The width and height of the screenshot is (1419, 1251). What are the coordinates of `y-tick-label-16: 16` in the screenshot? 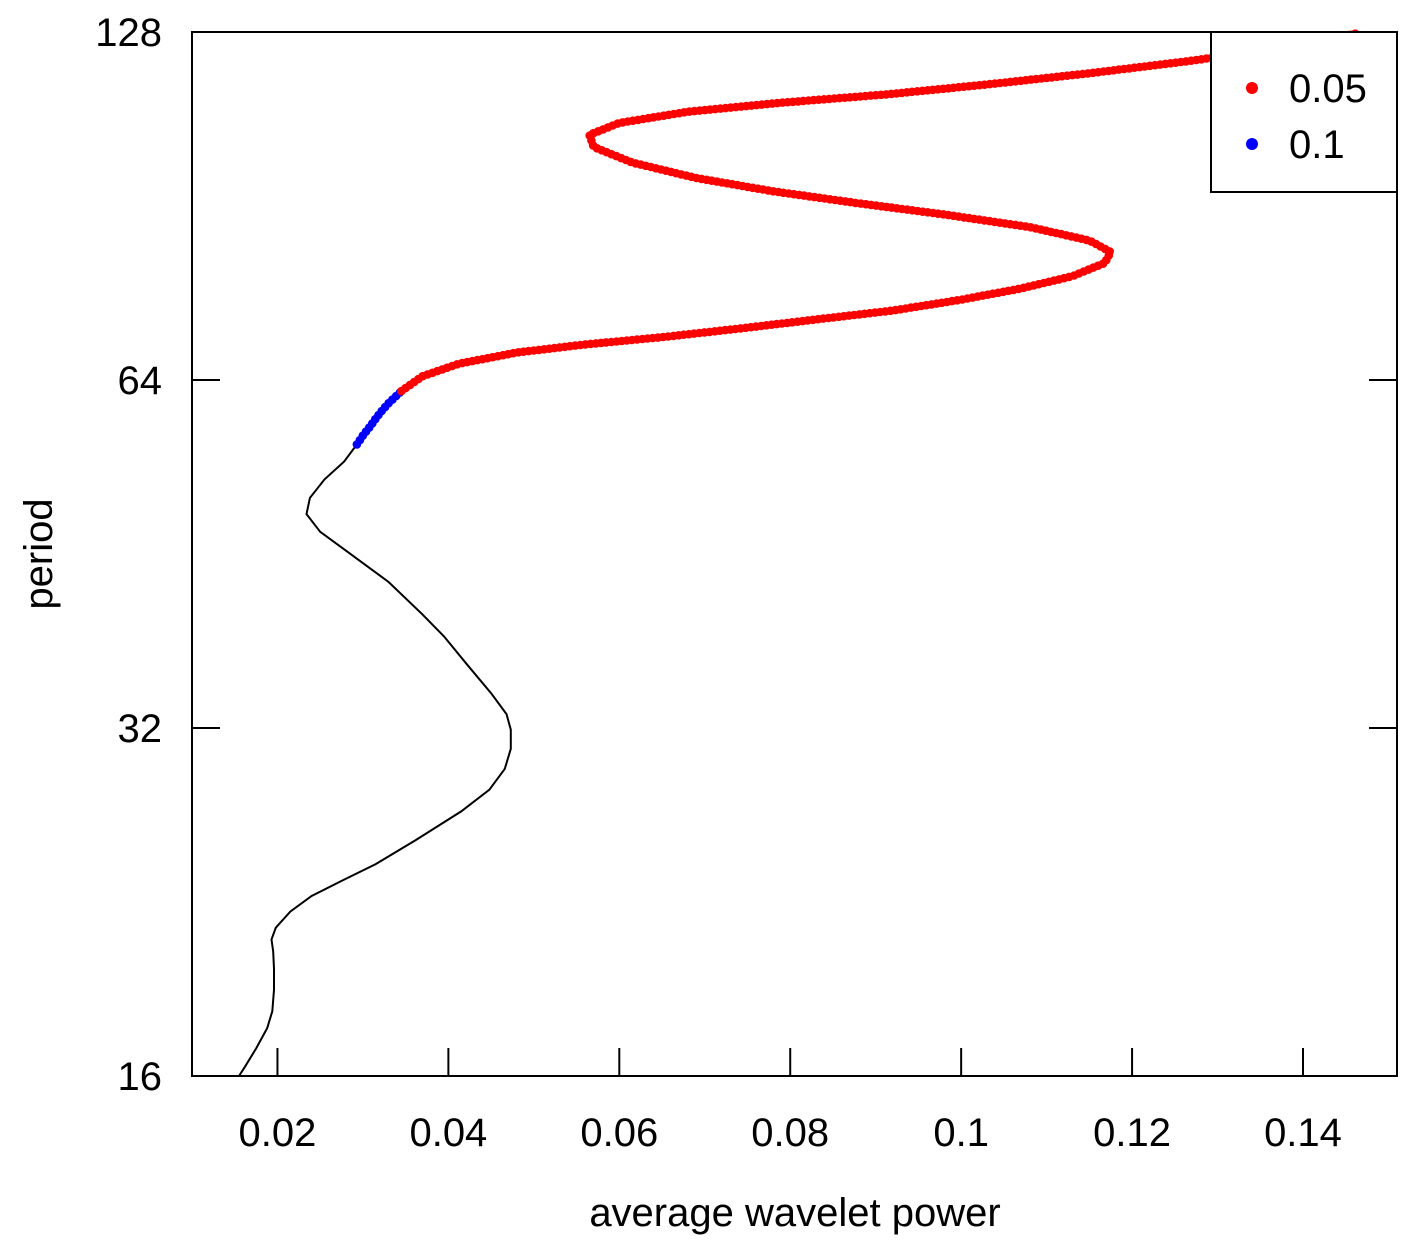 It's located at (140, 1077).